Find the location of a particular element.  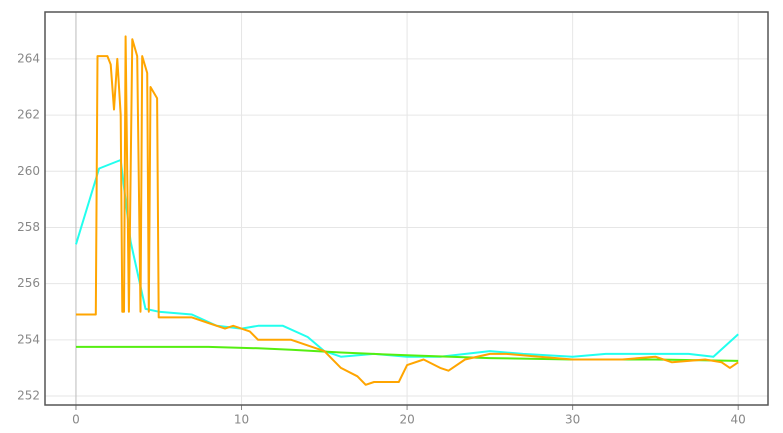

y-tick-label: 252 is located at coordinates (28, 396).